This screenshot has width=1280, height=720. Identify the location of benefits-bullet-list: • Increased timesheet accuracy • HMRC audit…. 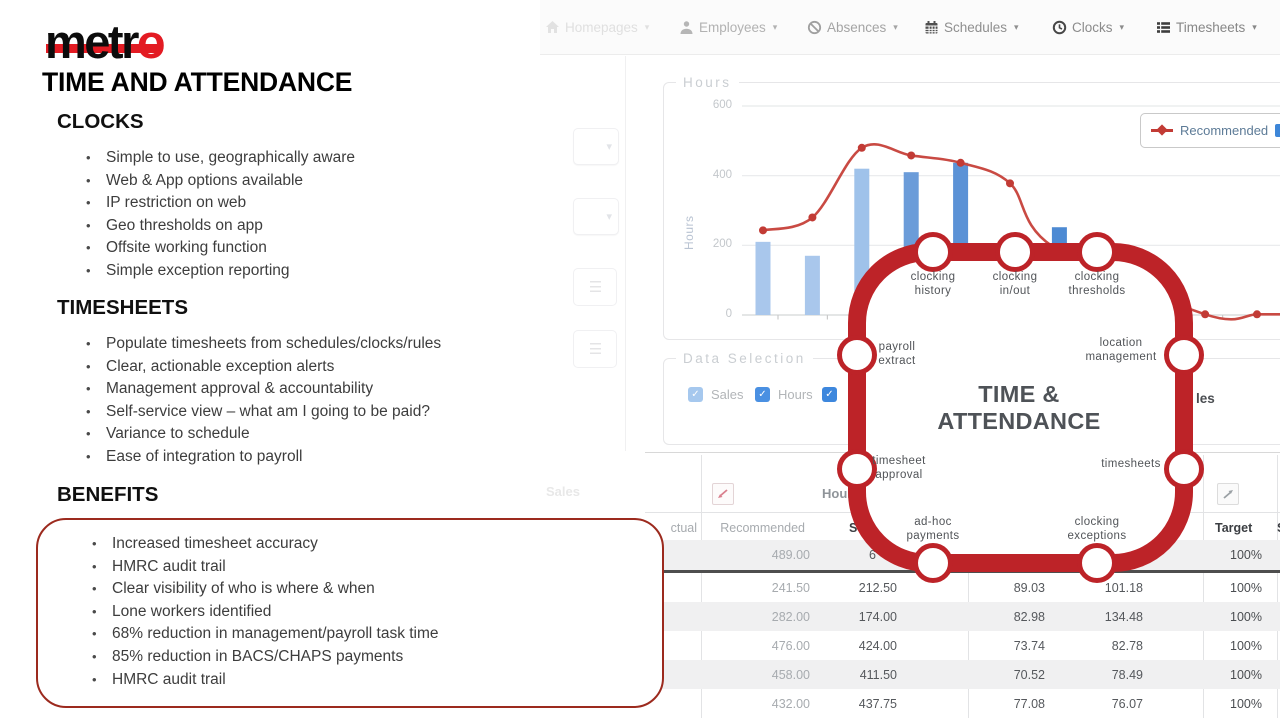
(265, 612).